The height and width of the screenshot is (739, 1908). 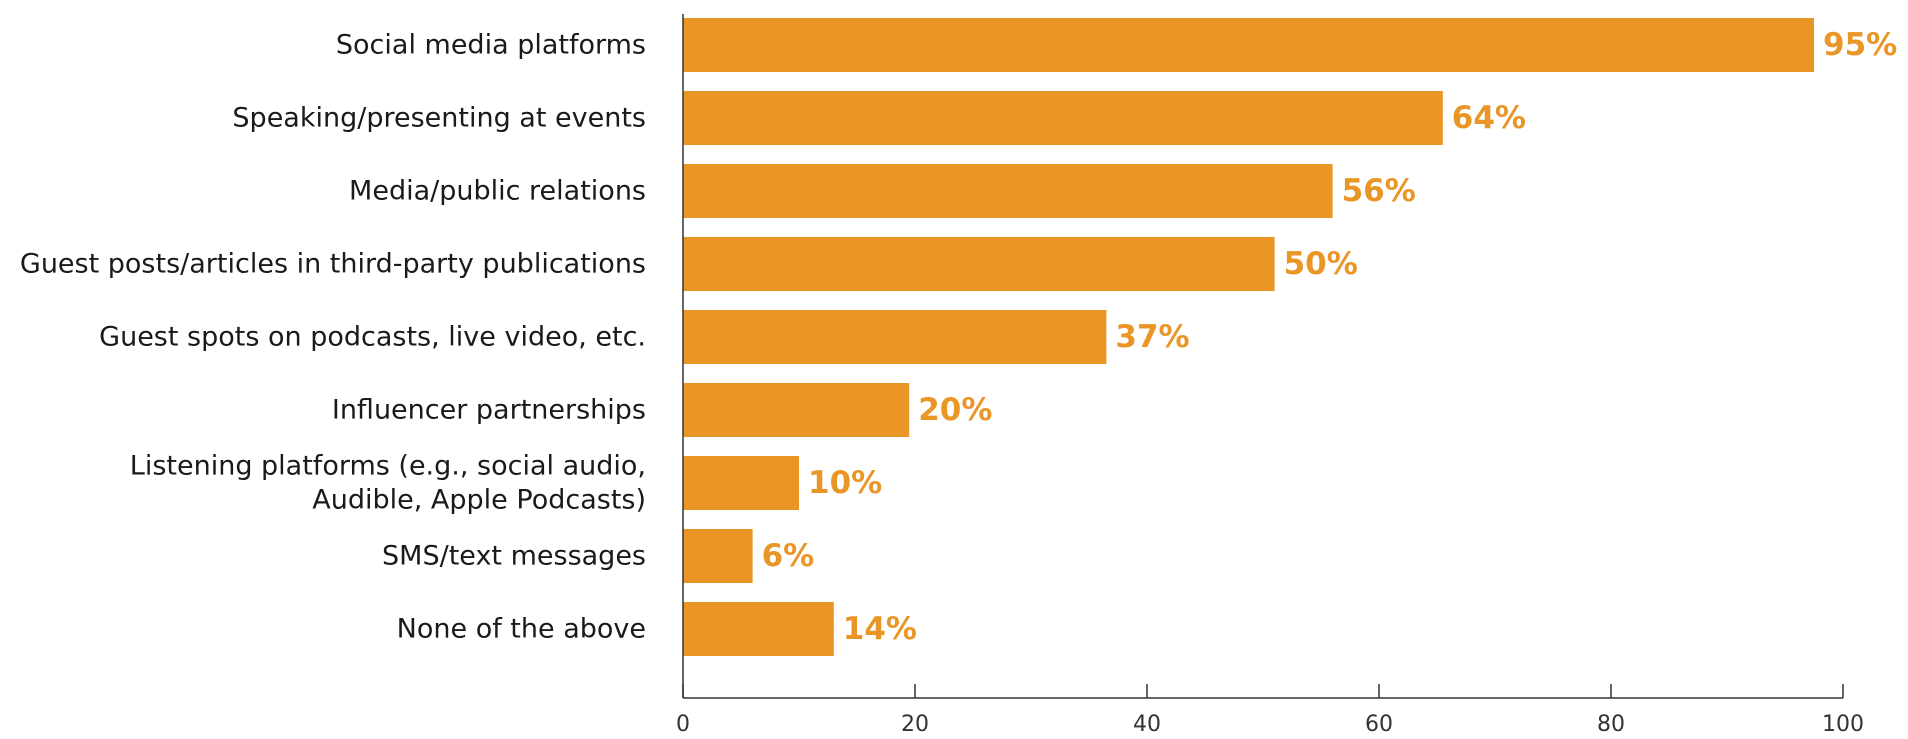 What do you see at coordinates (388, 466) in the screenshot?
I see `category-label-6-line-0: Listening platforms (e.g., social audio,` at bounding box center [388, 466].